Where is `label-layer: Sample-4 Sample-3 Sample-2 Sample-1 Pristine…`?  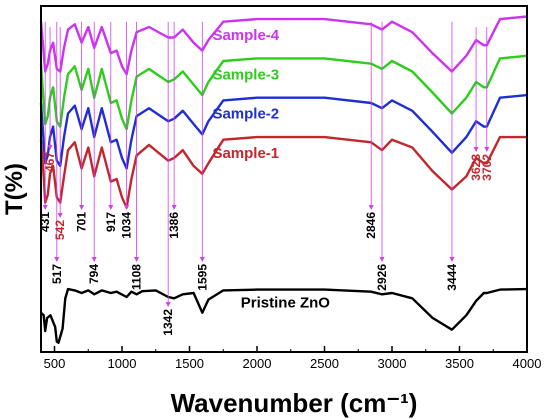 label-layer: Sample-4 Sample-3 Sample-2 Sample-1 Pristine… is located at coordinates (271, 169).